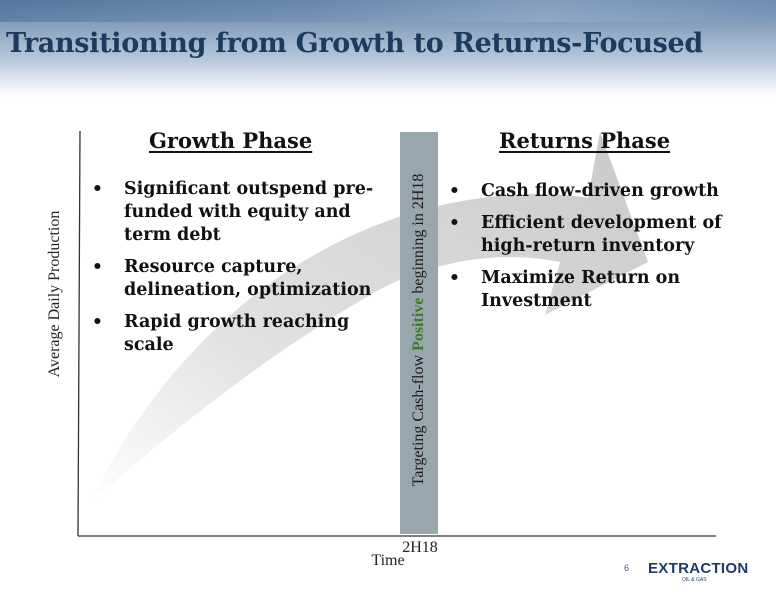  I want to click on bar-text-start: Targeting Cash-flow, so click(418, 418).